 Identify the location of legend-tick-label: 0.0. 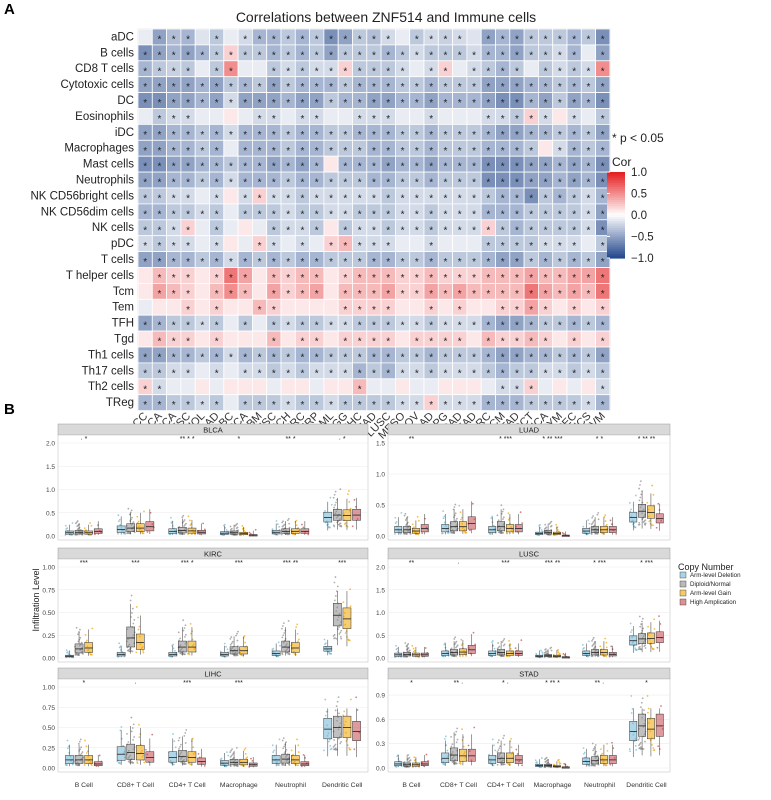
(639, 216).